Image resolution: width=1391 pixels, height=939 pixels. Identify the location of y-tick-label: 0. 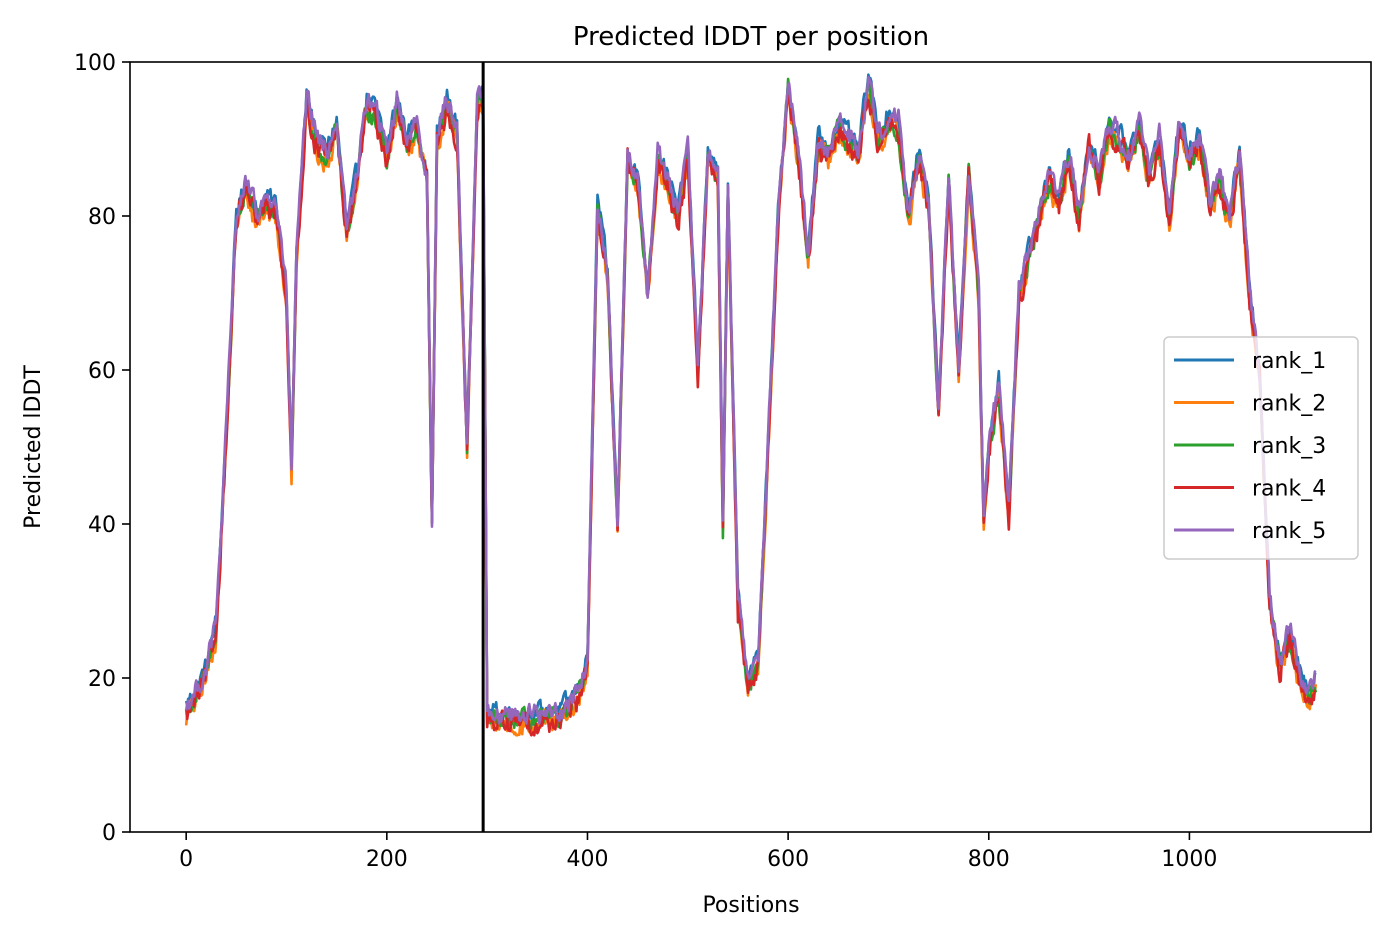
(109, 833).